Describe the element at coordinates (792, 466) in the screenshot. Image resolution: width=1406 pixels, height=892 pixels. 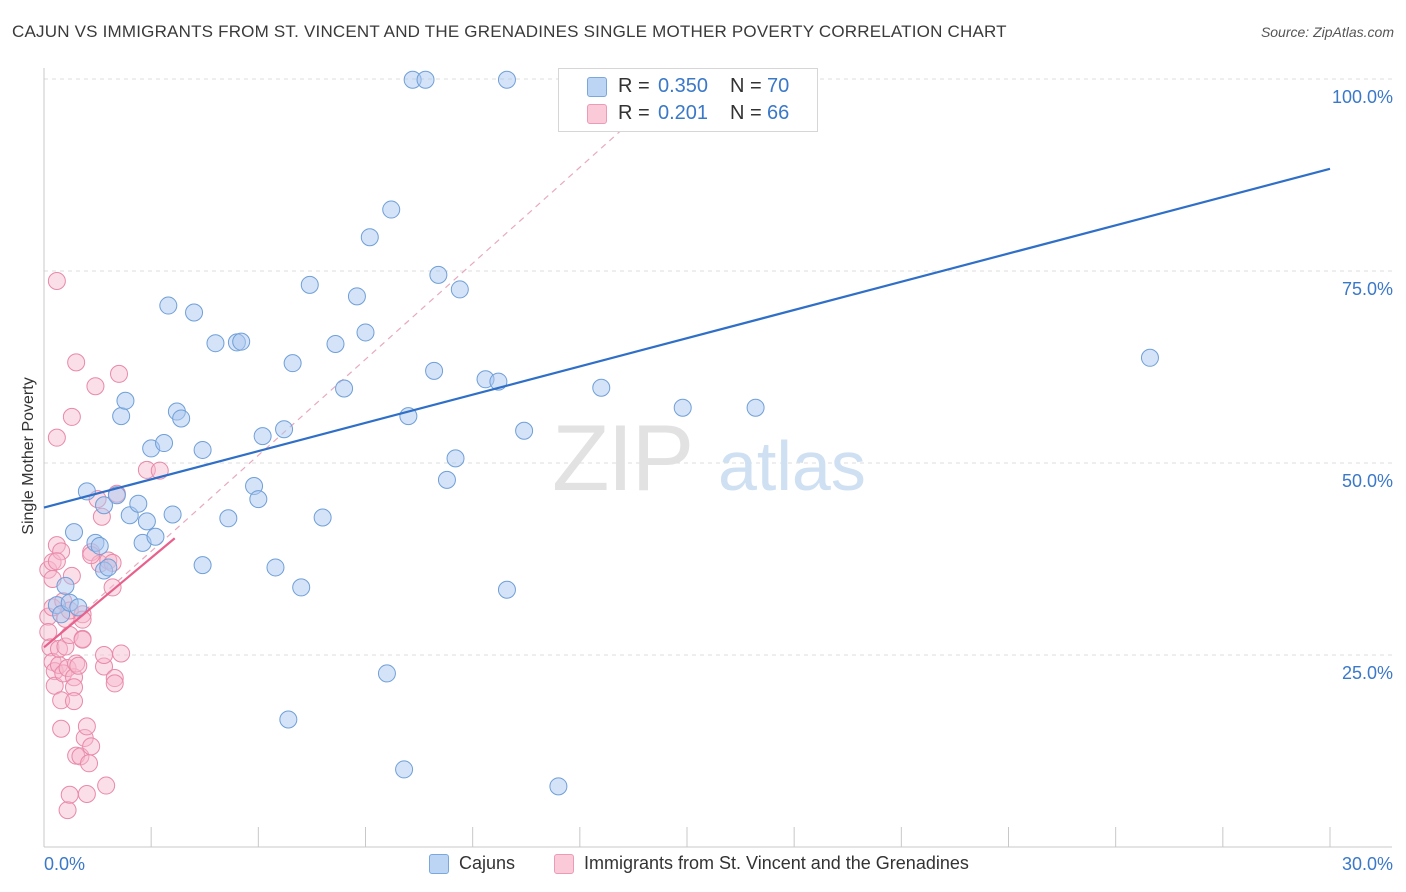
I see `watermark-atlas: atlas` at that location.